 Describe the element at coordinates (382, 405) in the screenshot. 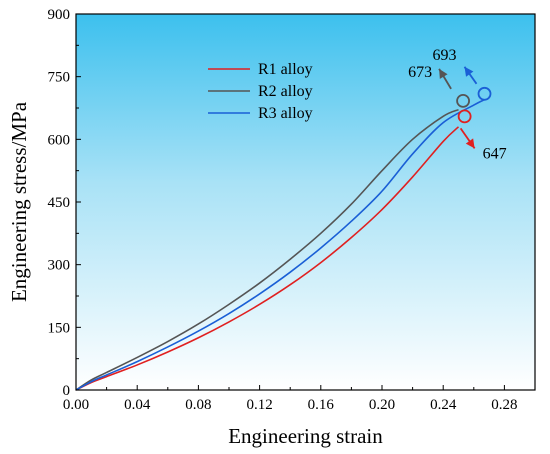

I see `x-tick-label: 0.20` at that location.